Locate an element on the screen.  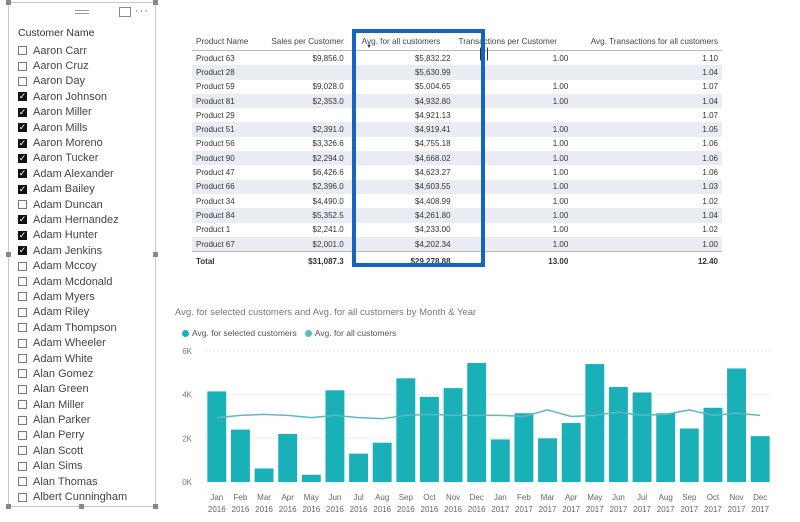
slicer-item: Alan Green is located at coordinates (72, 389).